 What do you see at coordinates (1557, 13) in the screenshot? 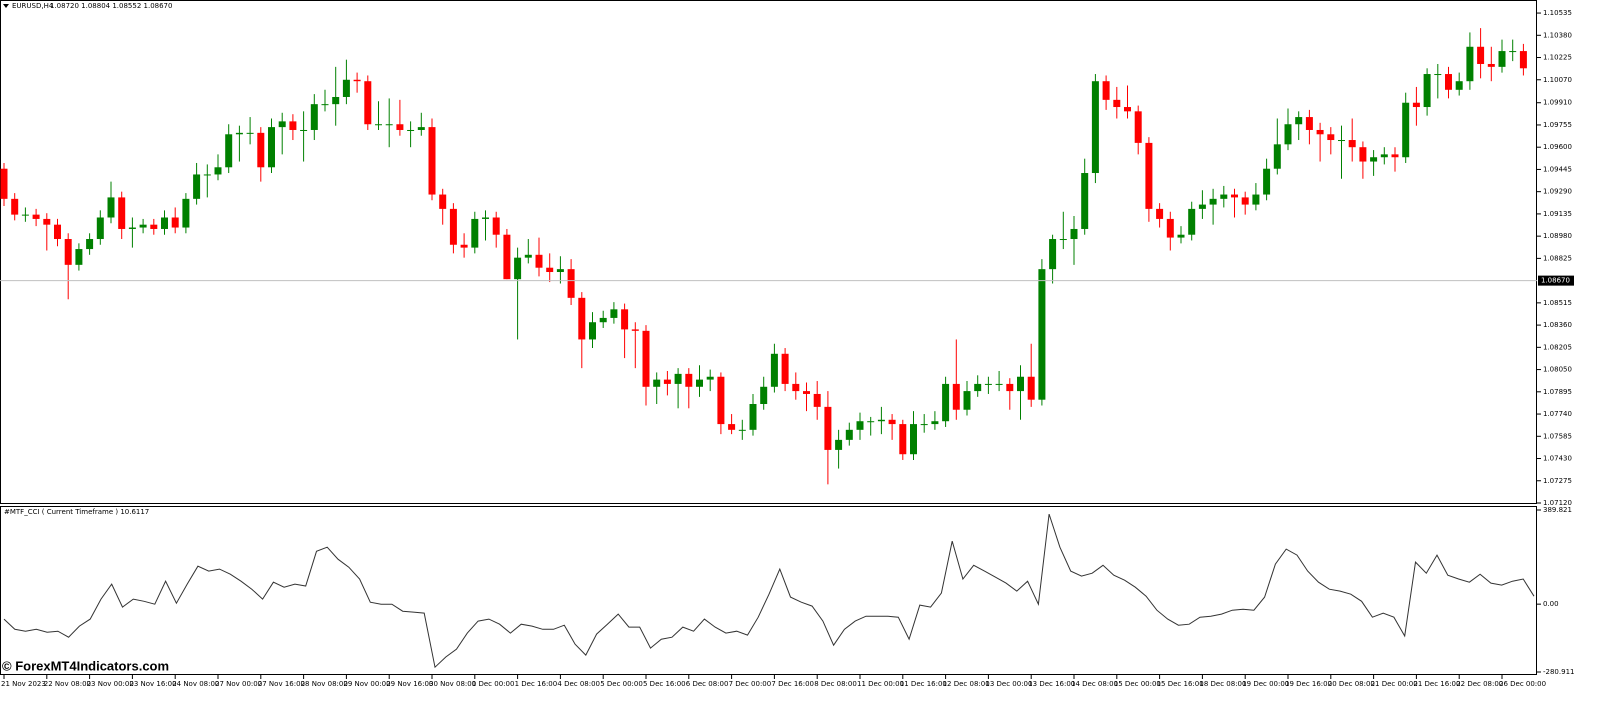
I see `y-tick-label: 1.10535` at bounding box center [1557, 13].